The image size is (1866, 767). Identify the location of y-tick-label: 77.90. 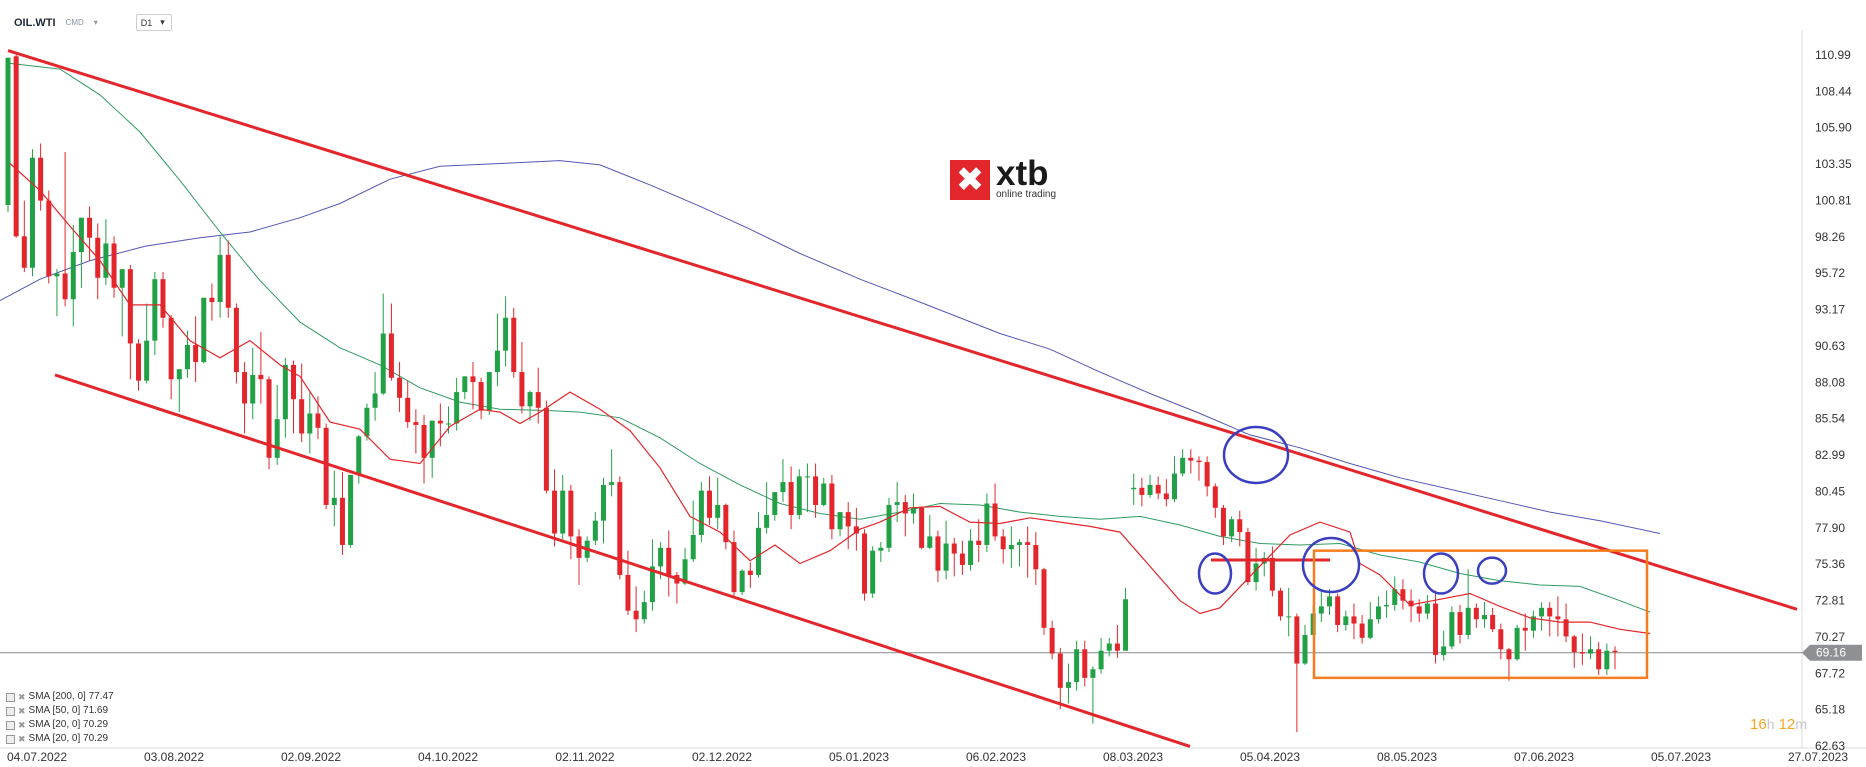
(1830, 528).